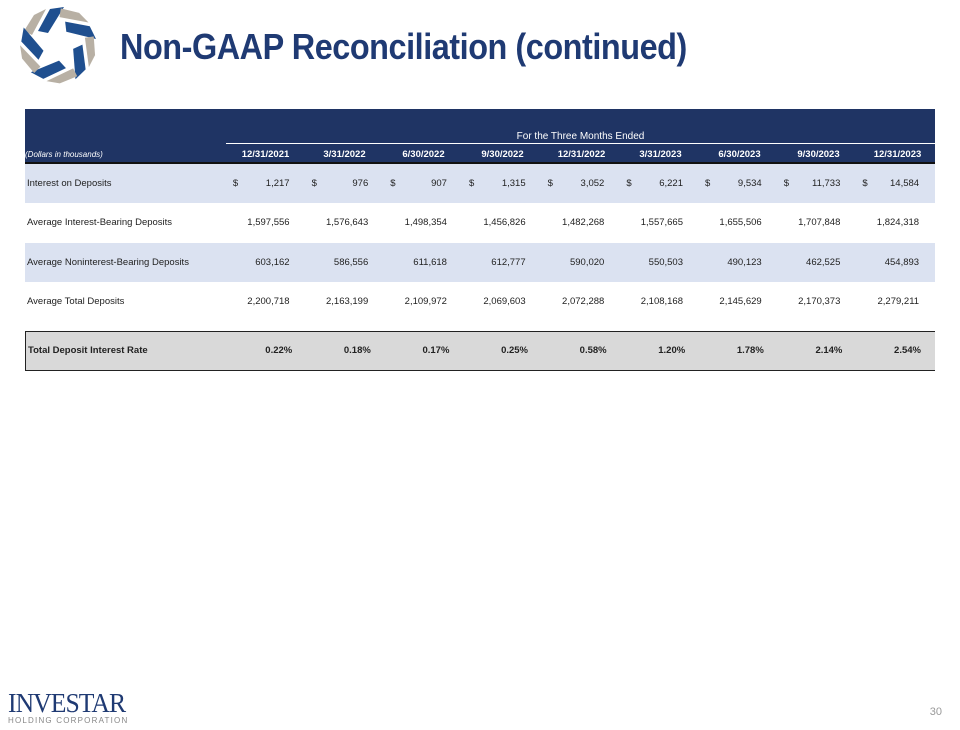  I want to click on table-cell: 1,597,556, so click(266, 222).